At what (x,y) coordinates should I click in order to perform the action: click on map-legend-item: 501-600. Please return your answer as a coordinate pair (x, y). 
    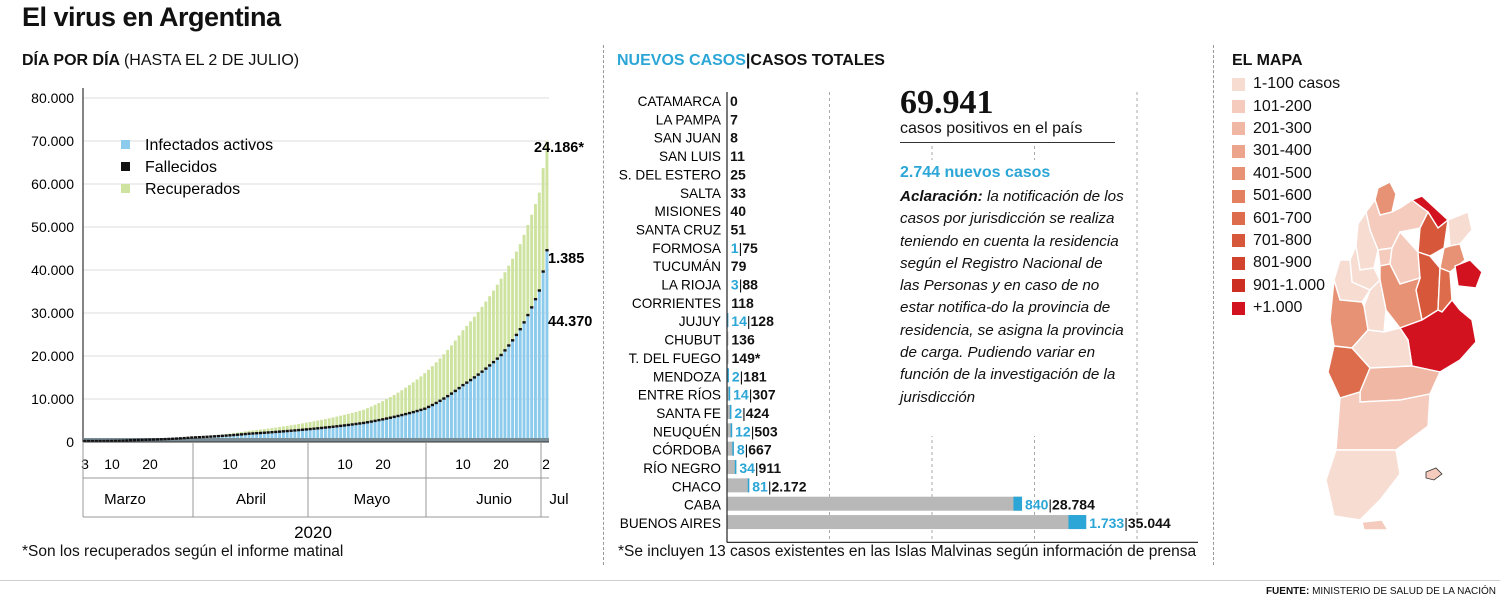
    Looking at the image, I should click on (1286, 196).